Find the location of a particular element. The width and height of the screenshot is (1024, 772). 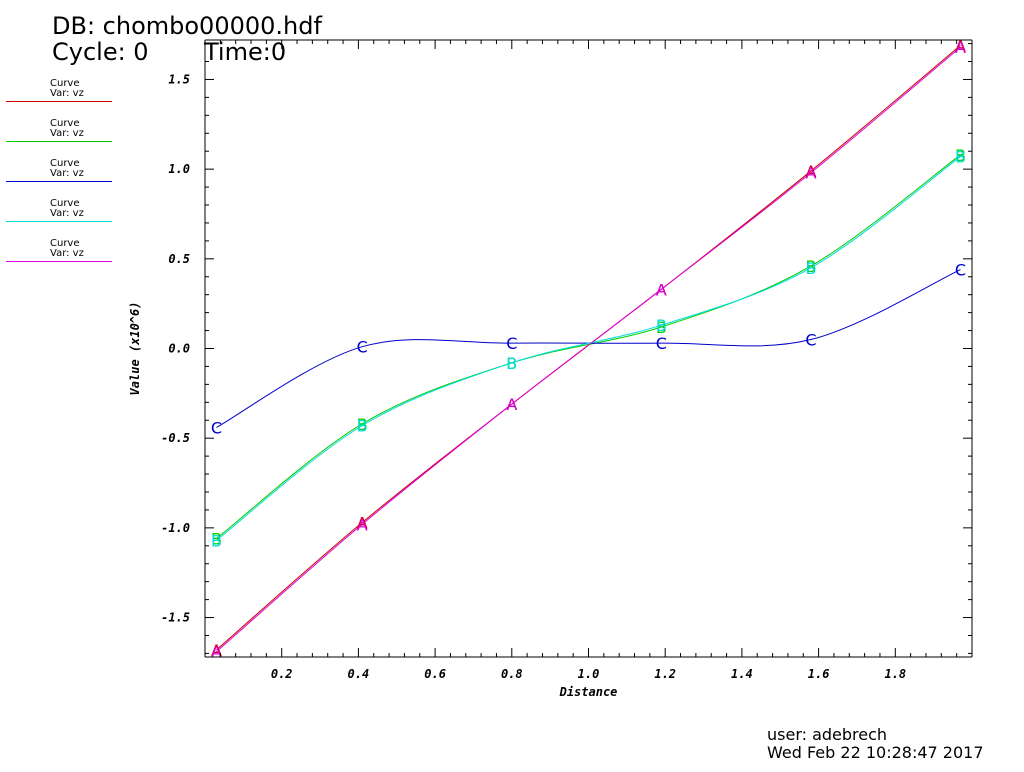

x-tick-label: 0.4 is located at coordinates (359, 674).